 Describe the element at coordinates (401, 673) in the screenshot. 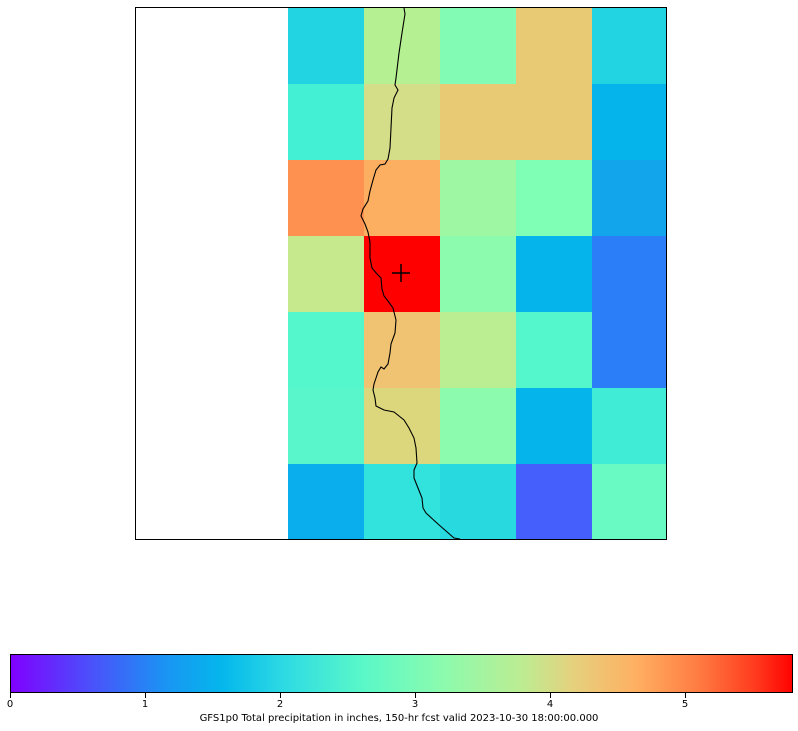

I see `colorbar` at that location.